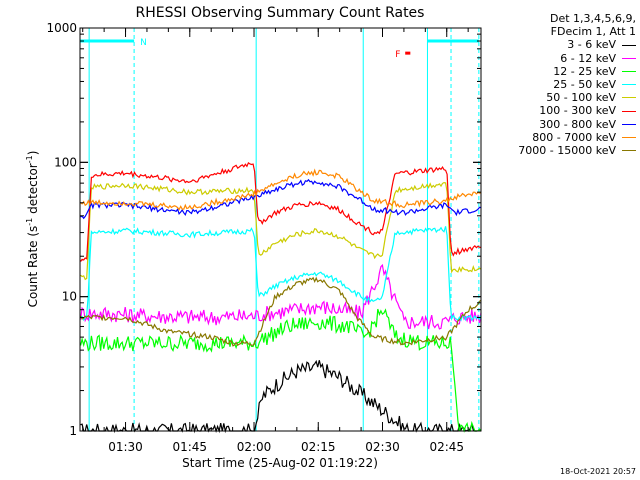 The height and width of the screenshot is (480, 640). What do you see at coordinates (593, 32) in the screenshot?
I see `legend-header-line-2: FDecim 1, Att 1` at bounding box center [593, 32].